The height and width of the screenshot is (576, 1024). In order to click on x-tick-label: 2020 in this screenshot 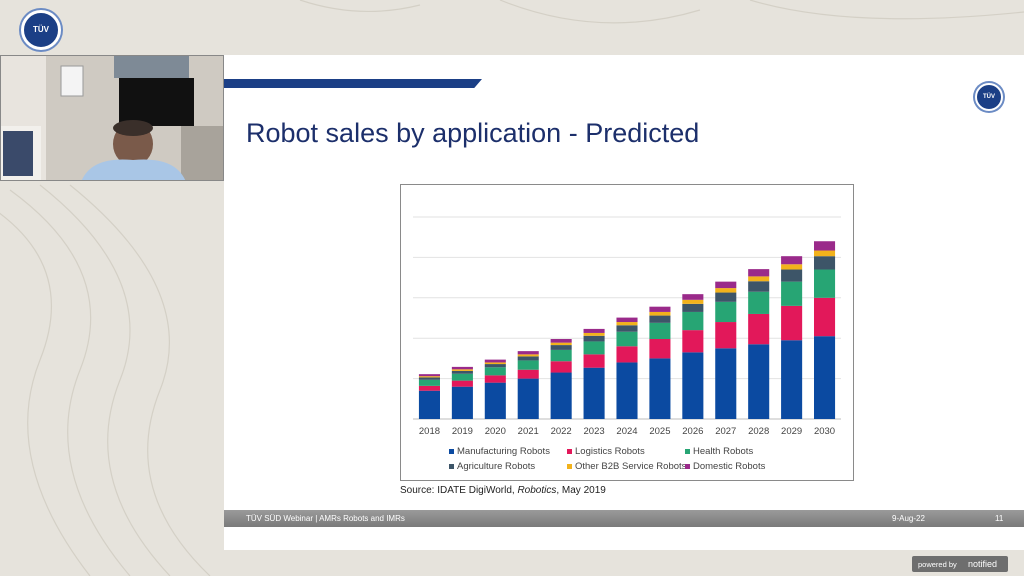, I will do `click(495, 431)`.